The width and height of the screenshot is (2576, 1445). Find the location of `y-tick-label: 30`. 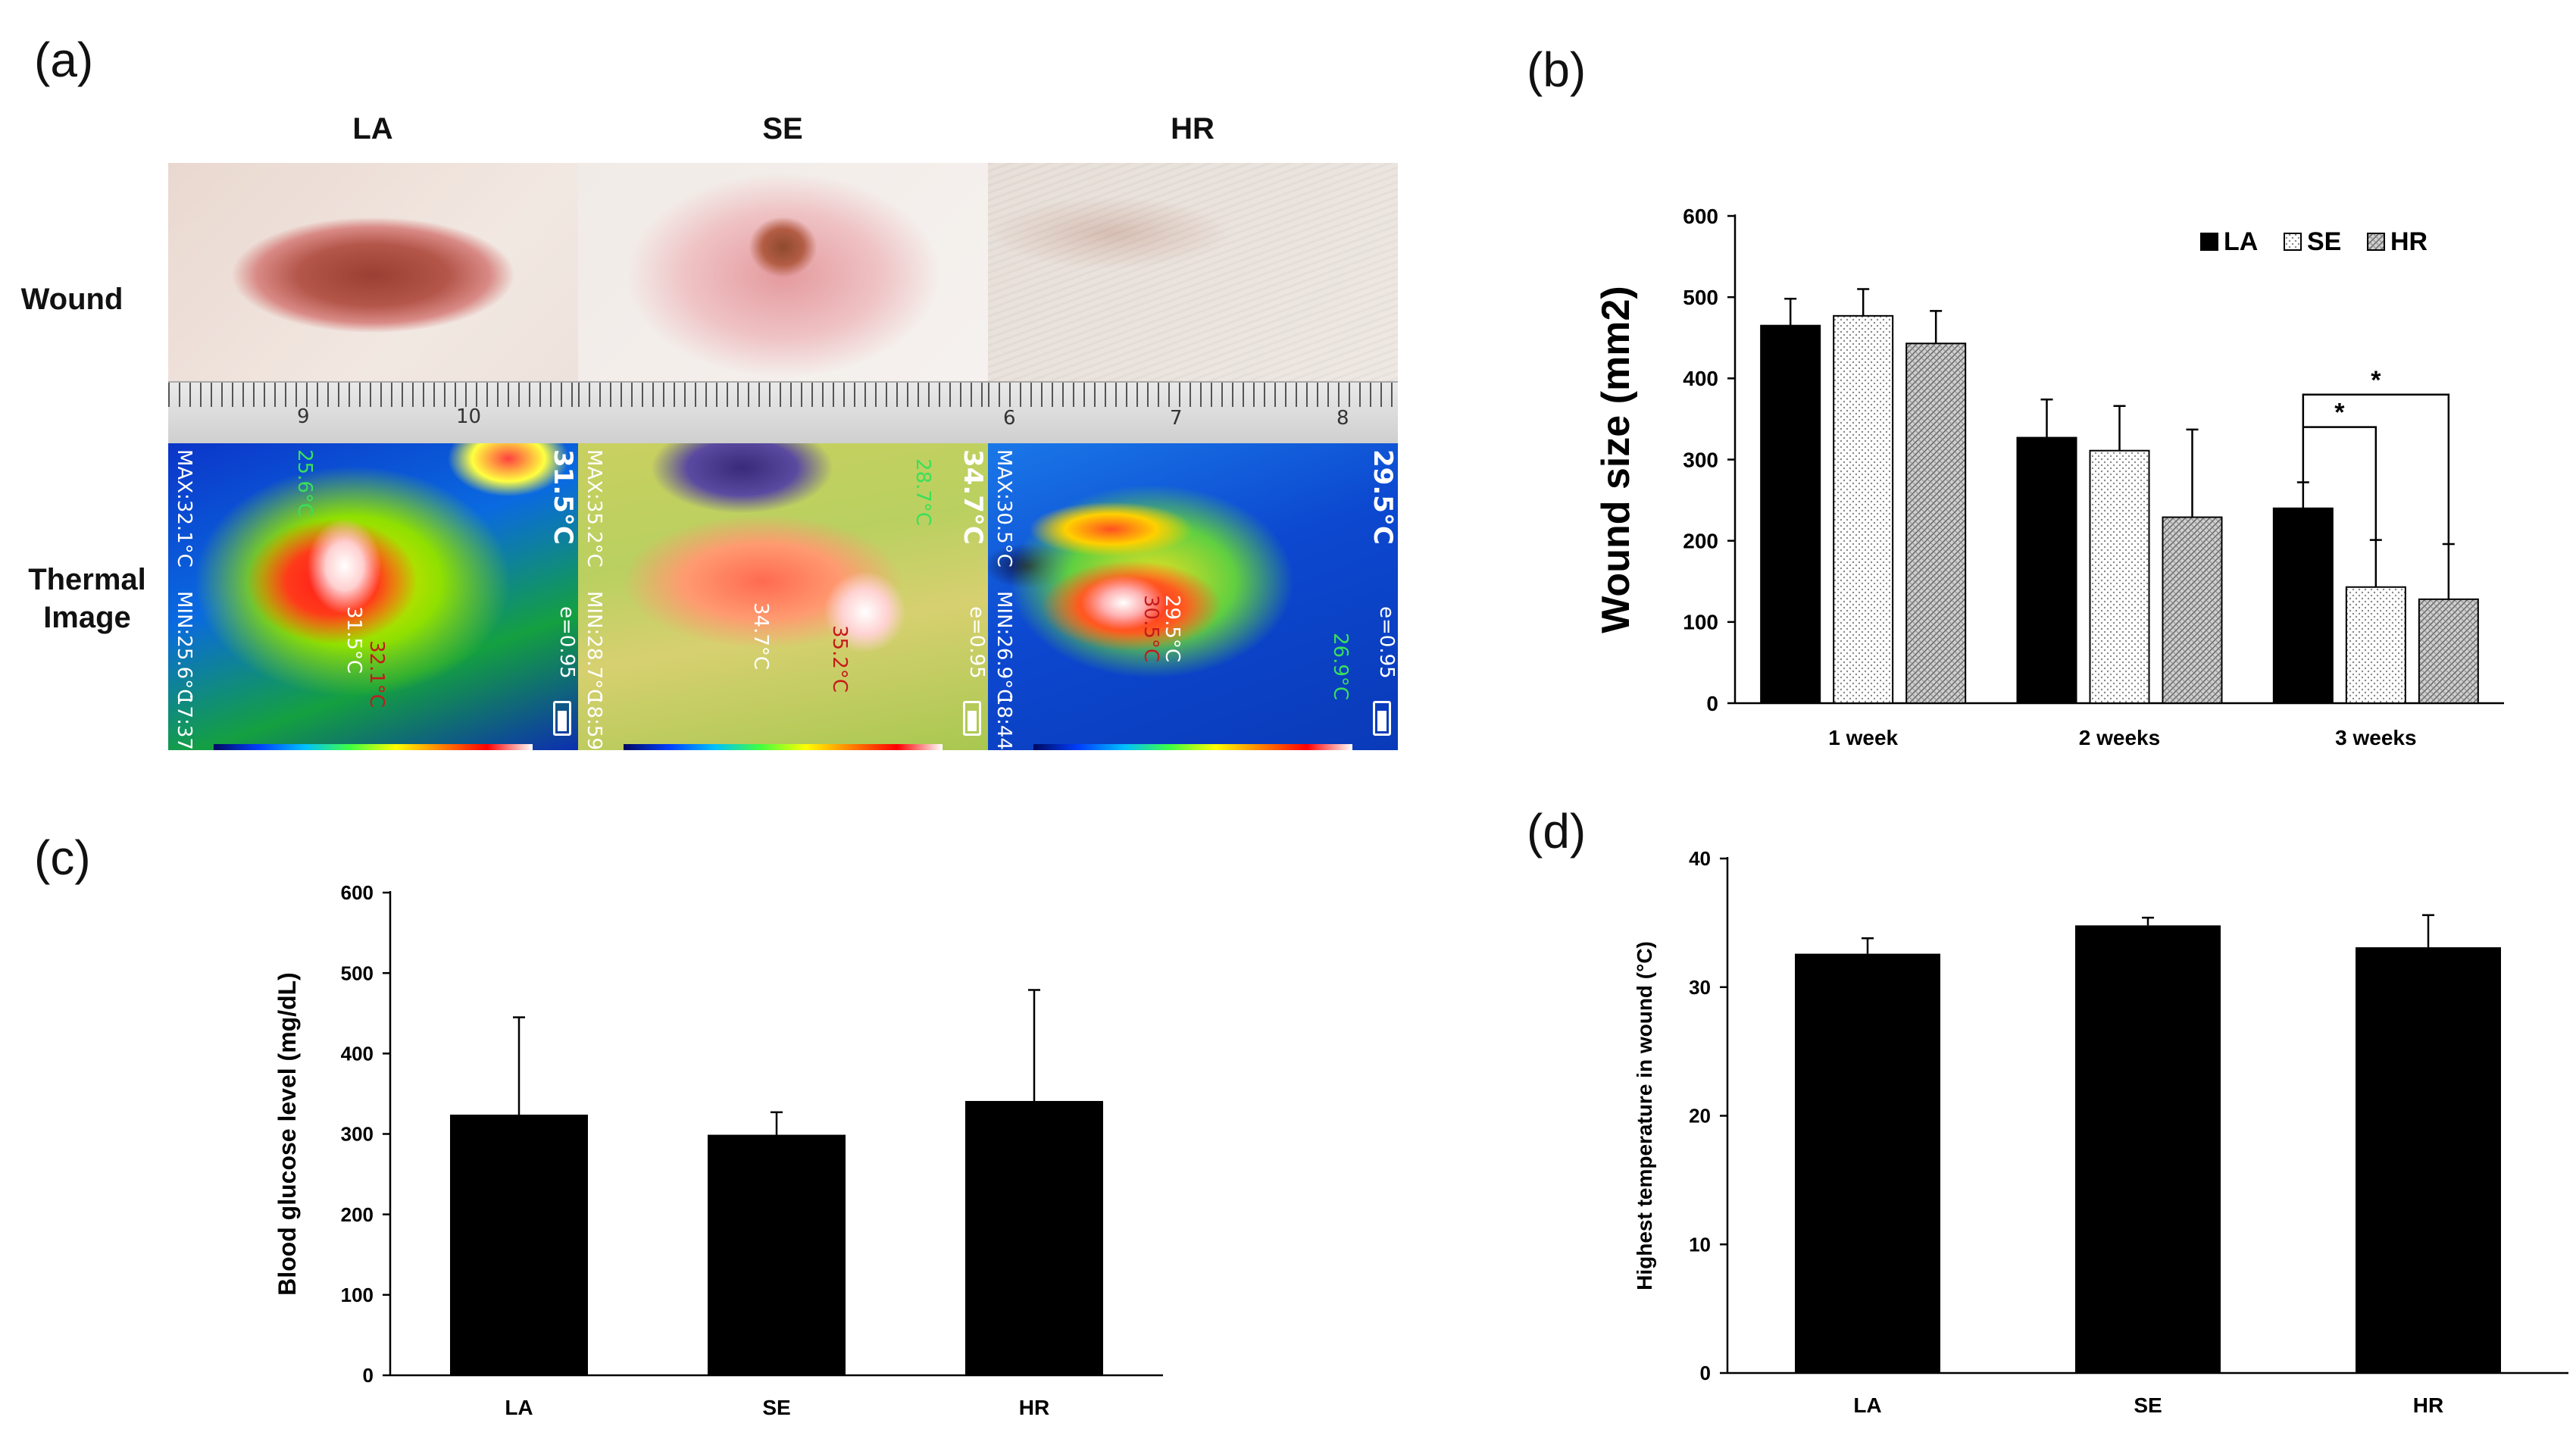

y-tick-label: 30 is located at coordinates (1700, 988).